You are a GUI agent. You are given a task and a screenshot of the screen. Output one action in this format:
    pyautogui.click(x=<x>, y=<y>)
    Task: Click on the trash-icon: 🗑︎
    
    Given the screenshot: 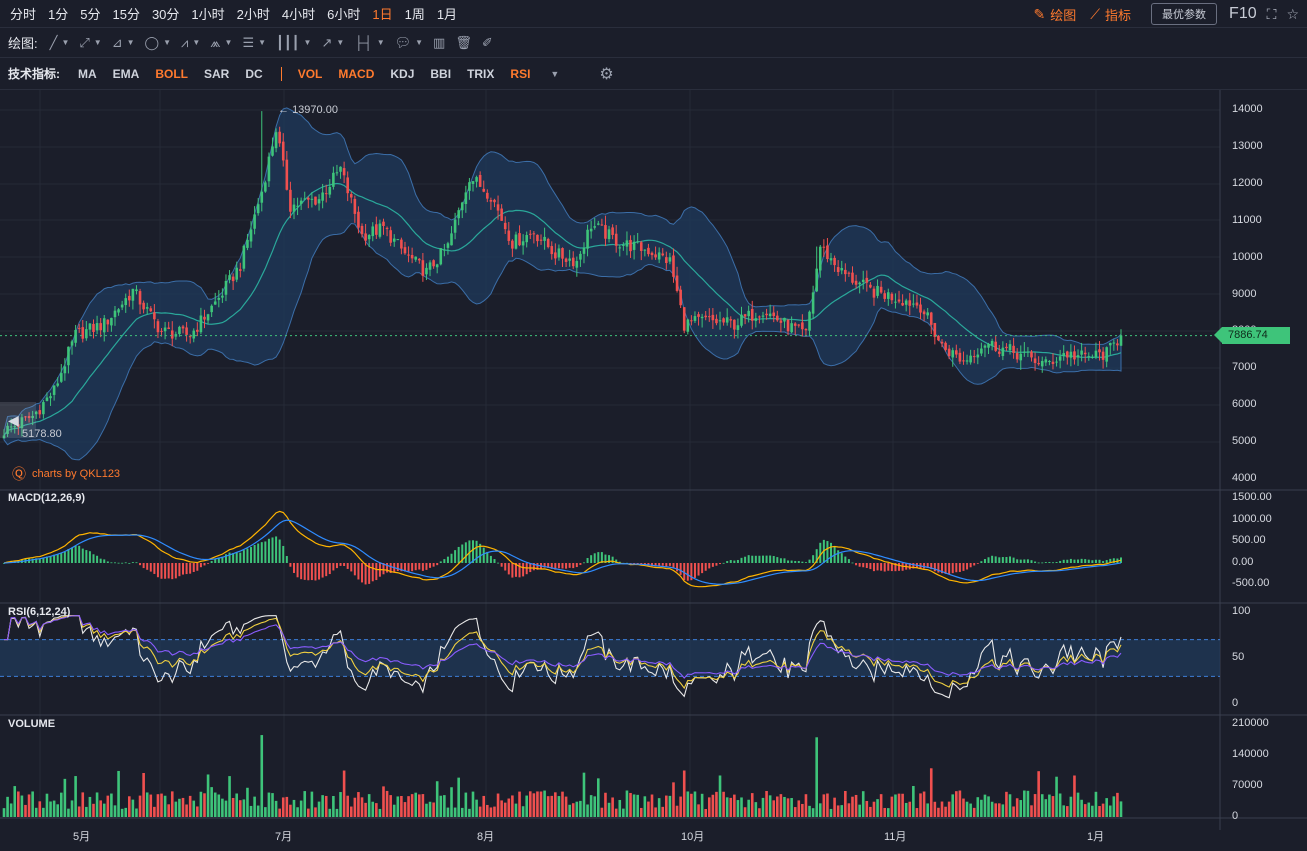 What is the action you would take?
    pyautogui.click(x=463, y=42)
    